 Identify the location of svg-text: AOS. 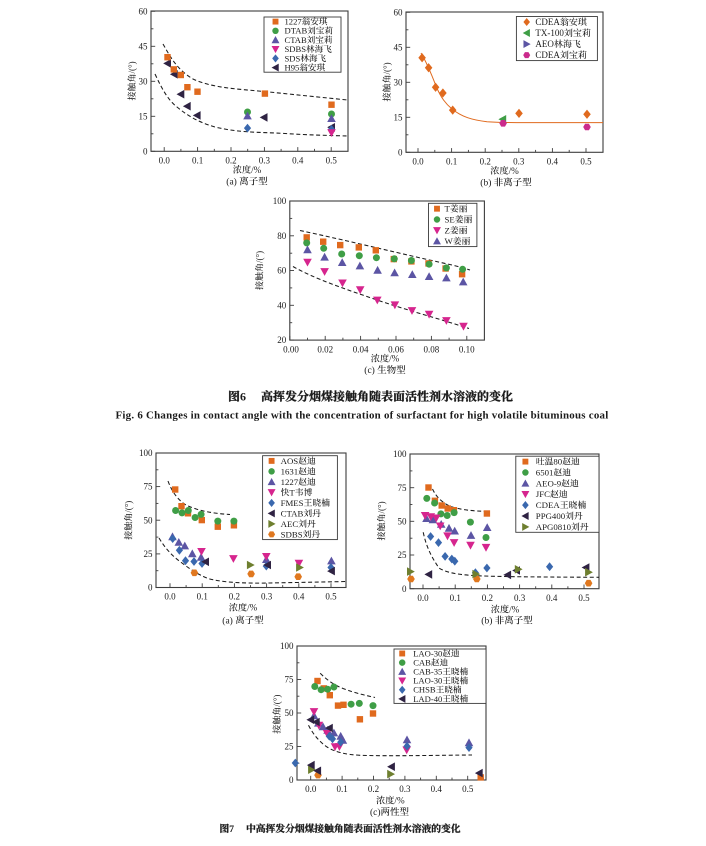
(290, 461).